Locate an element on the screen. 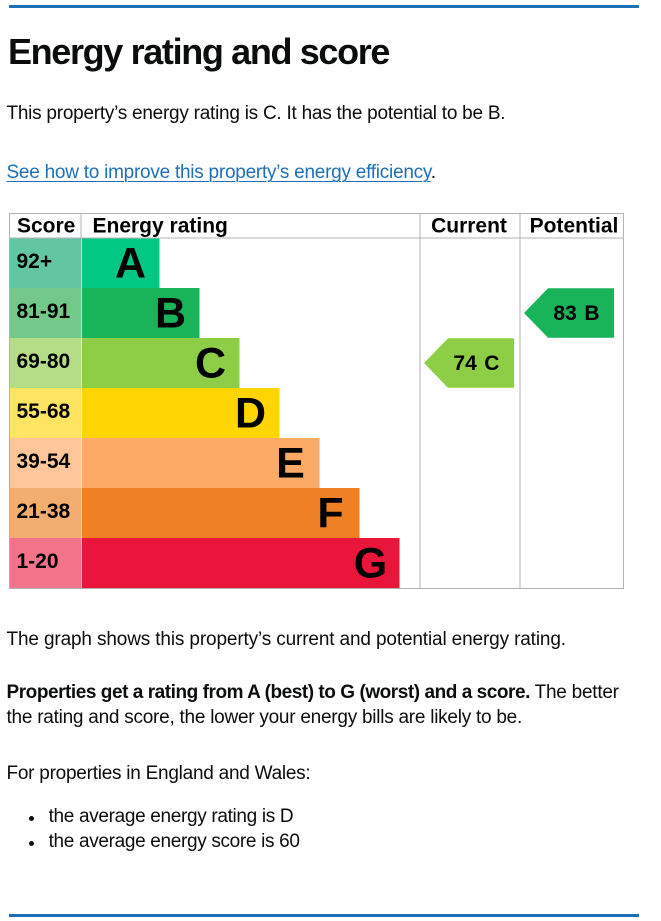  svg-text: F is located at coordinates (330, 513).